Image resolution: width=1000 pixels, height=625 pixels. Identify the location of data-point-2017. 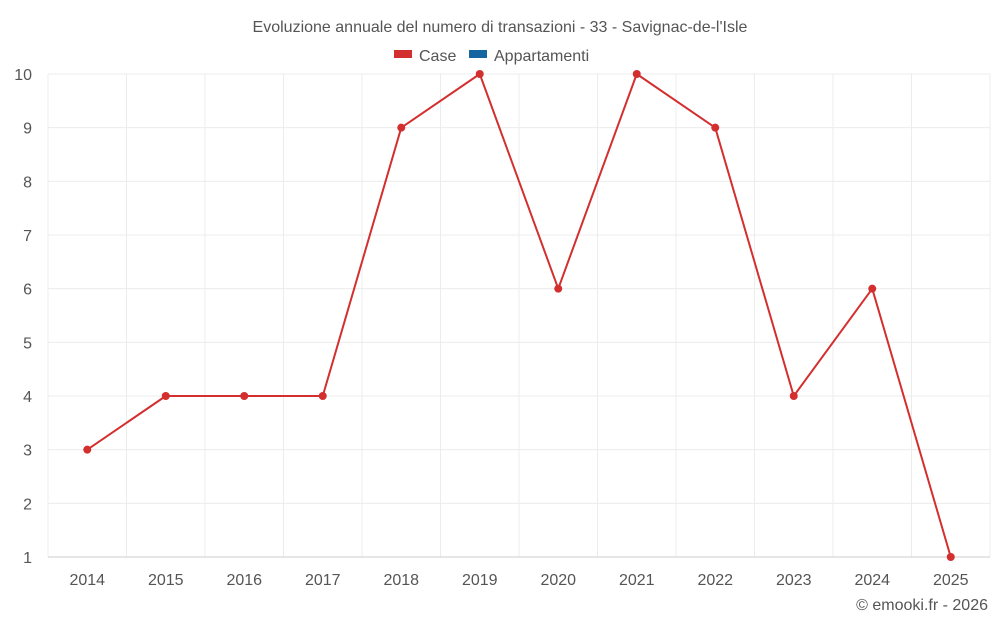
(322, 396).